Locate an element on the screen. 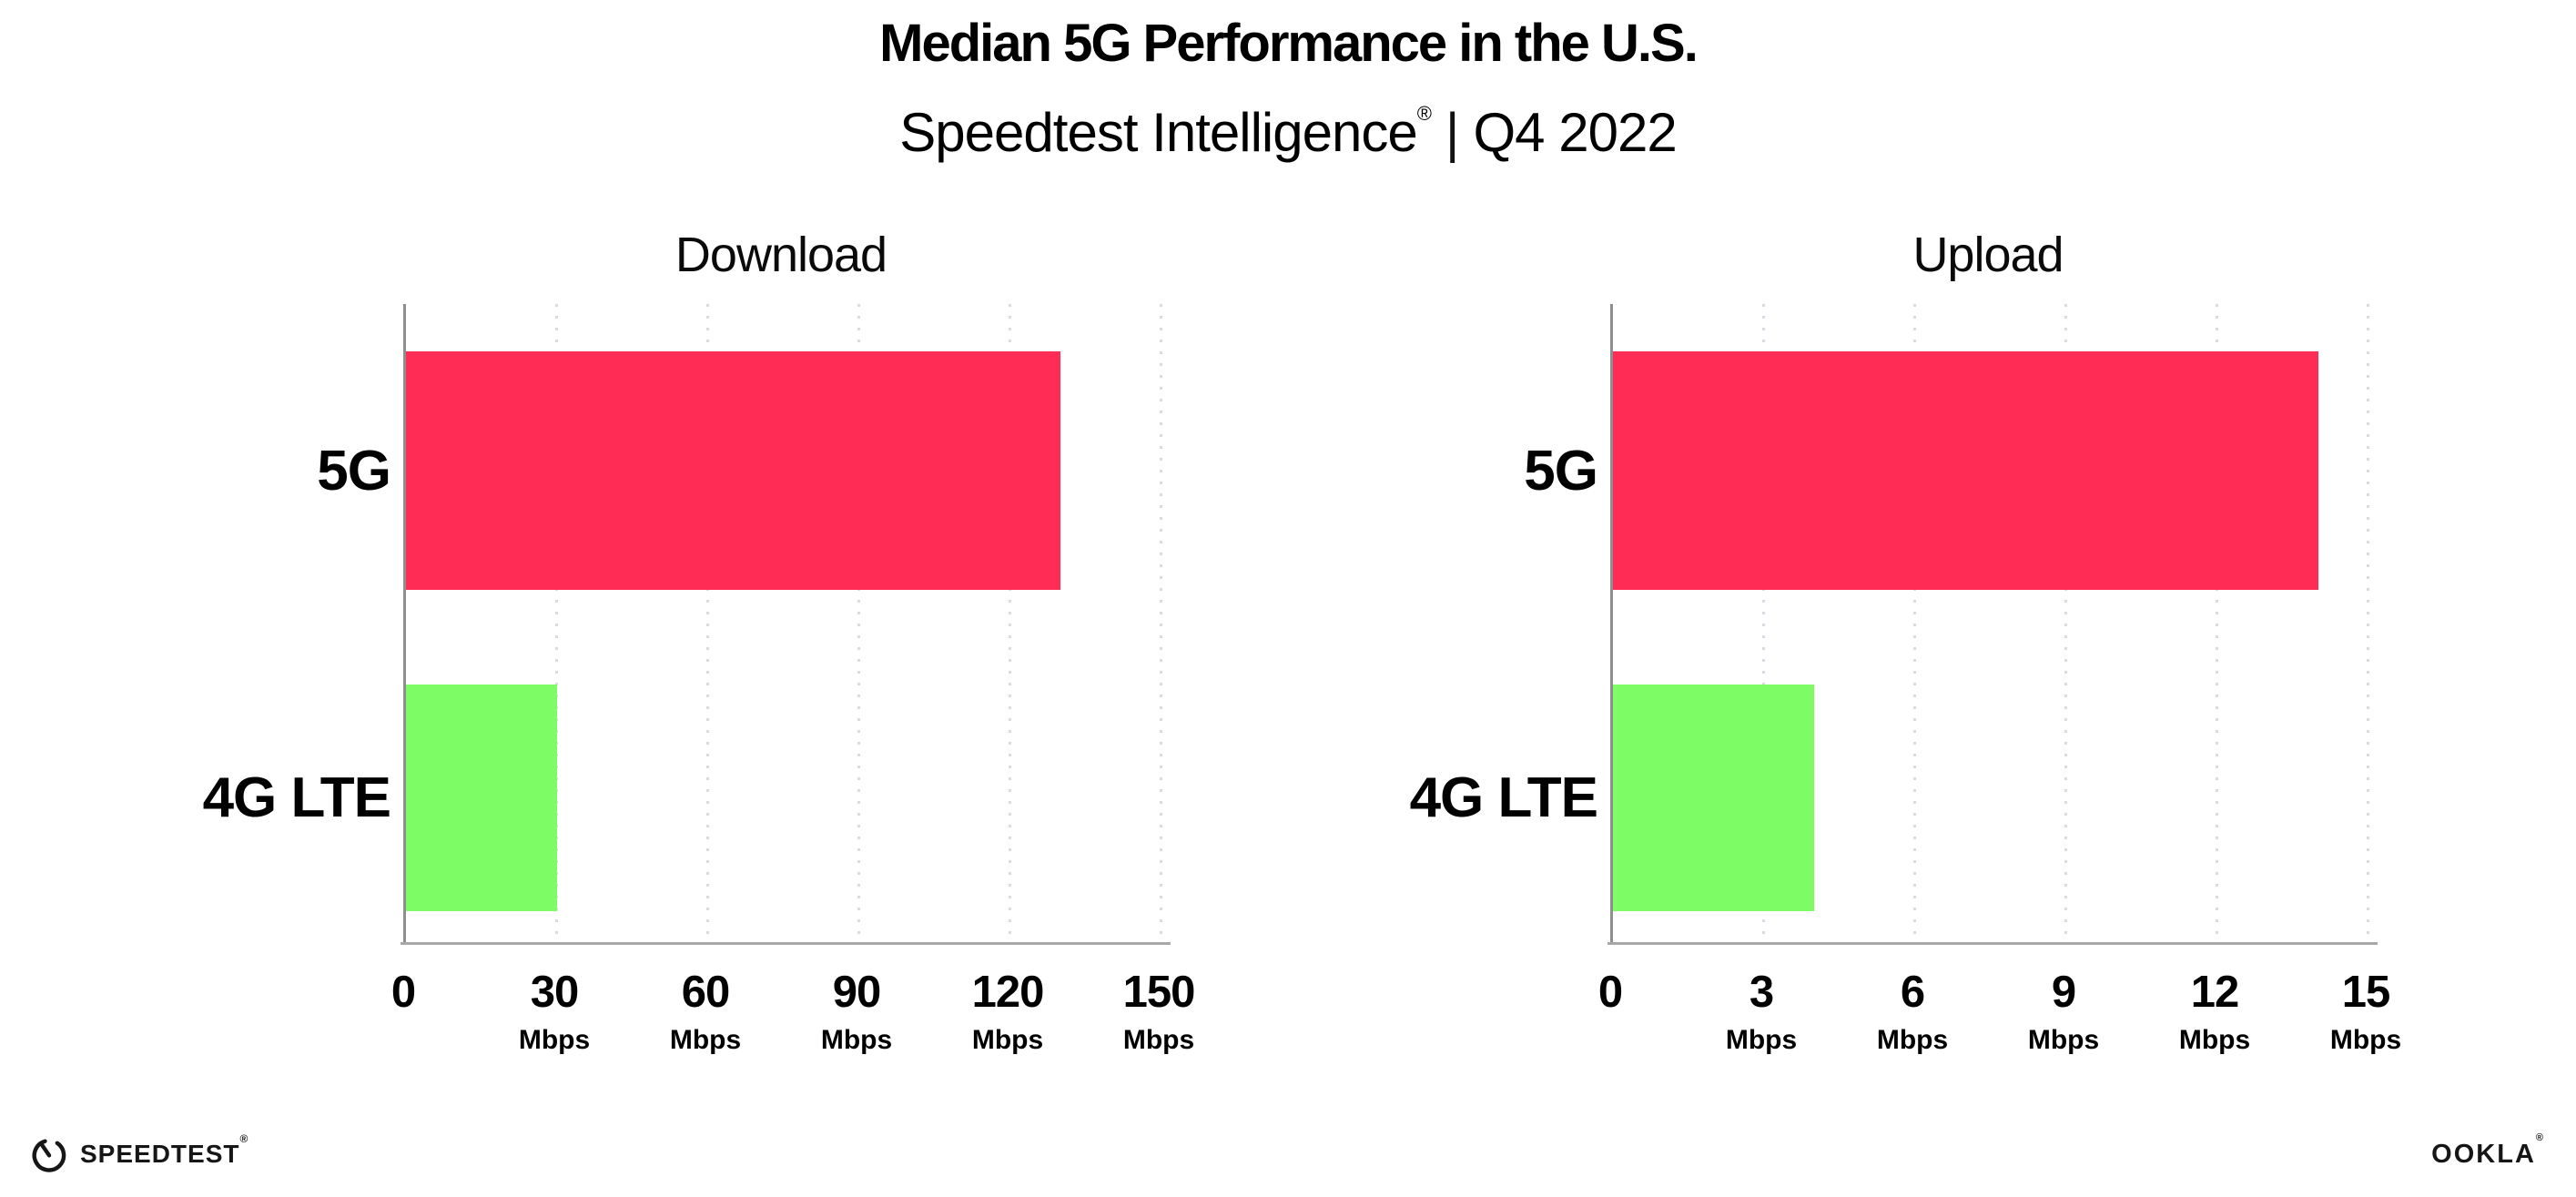 The height and width of the screenshot is (1197, 2576). ookla-logo: OOKLA® is located at coordinates (2488, 1151).